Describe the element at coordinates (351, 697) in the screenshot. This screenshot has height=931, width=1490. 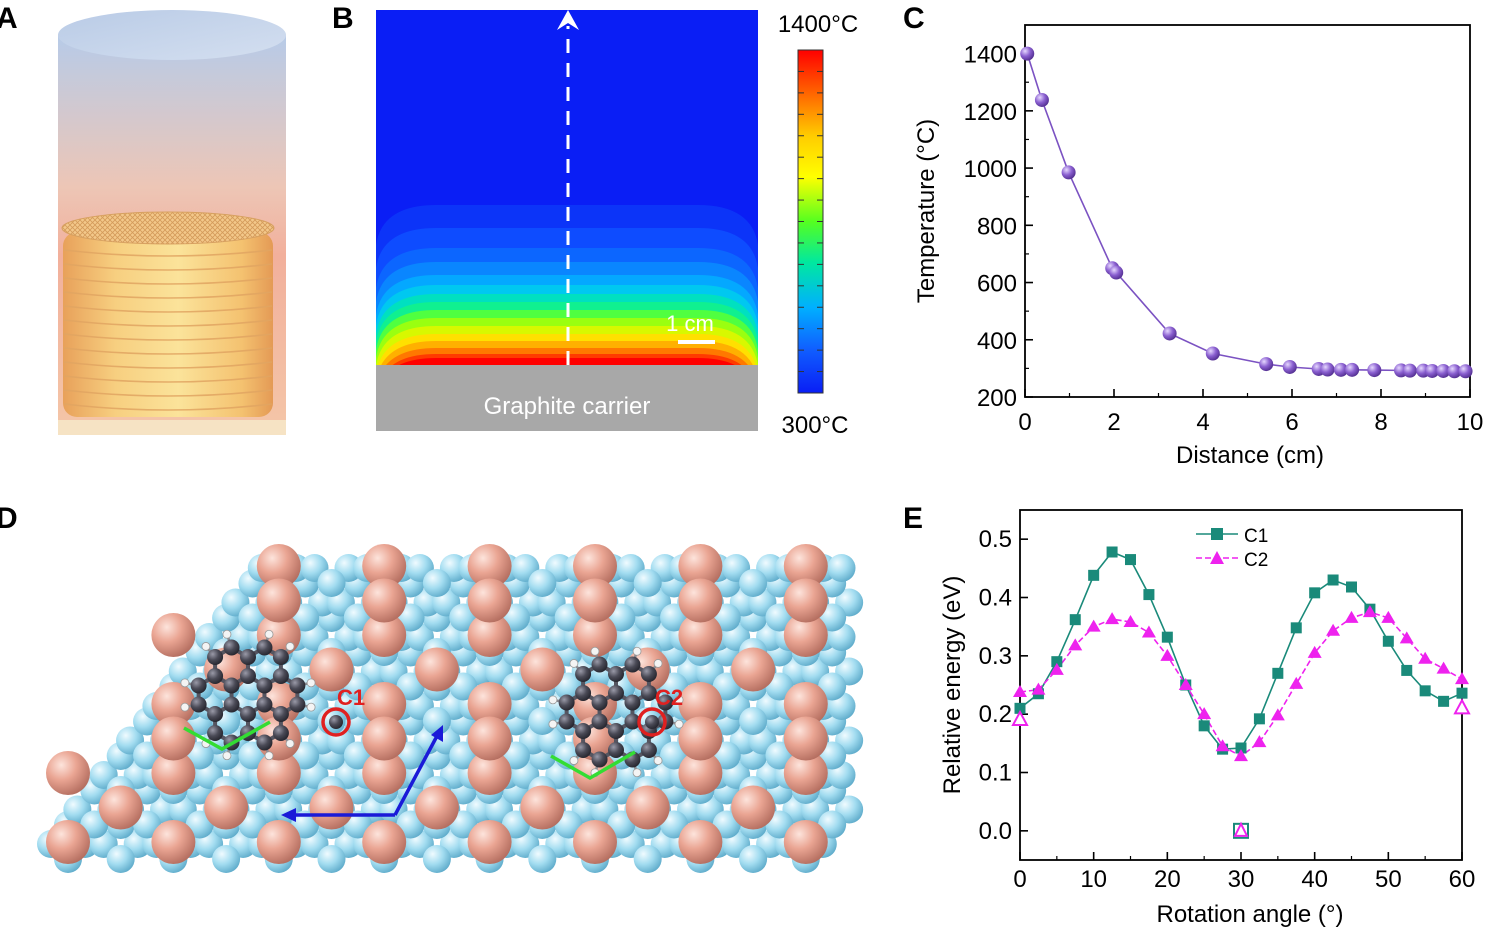
I see `site-c1-label: C1` at that location.